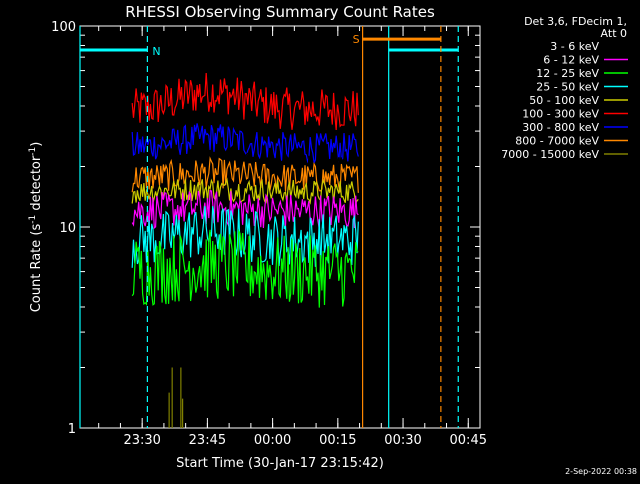  Describe the element at coordinates (280, 12) in the screenshot. I see `chart-title: RHESSI Observing Summary Count Rates` at that location.